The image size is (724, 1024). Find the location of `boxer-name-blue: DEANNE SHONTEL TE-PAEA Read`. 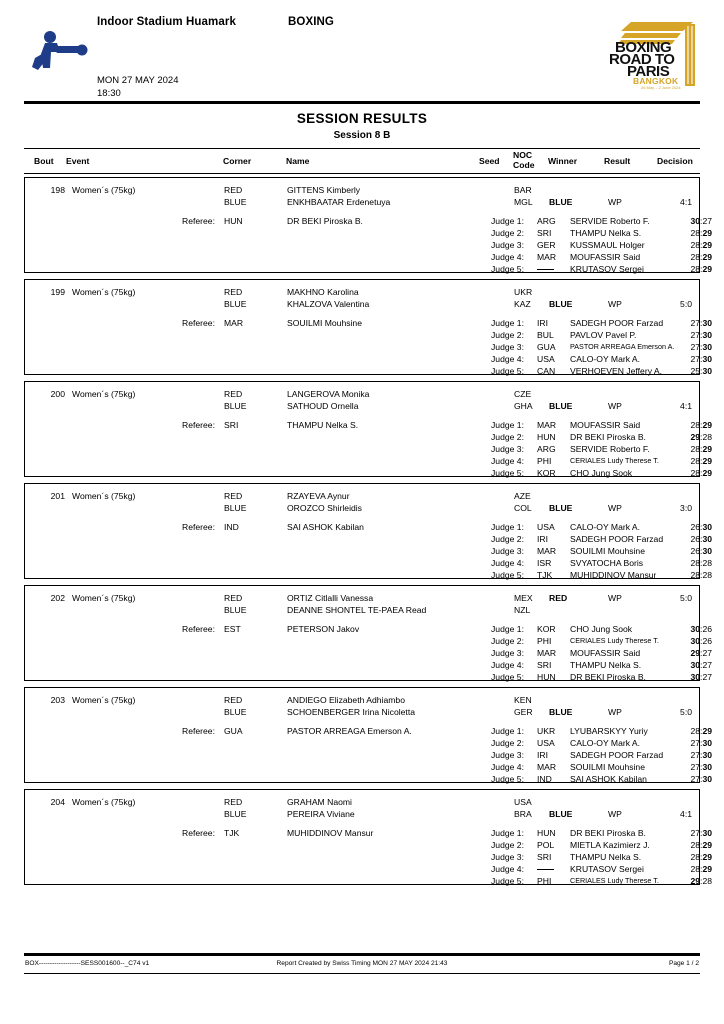

boxer-name-blue: DEANNE SHONTEL TE-PAEA Read is located at coordinates (357, 610).